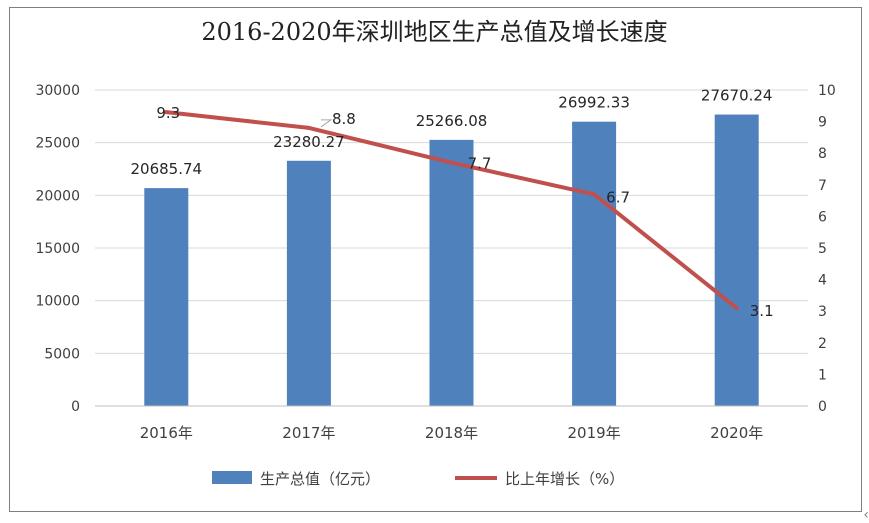  What do you see at coordinates (866, 515) in the screenshot?
I see `corner-mark: ‹` at bounding box center [866, 515].